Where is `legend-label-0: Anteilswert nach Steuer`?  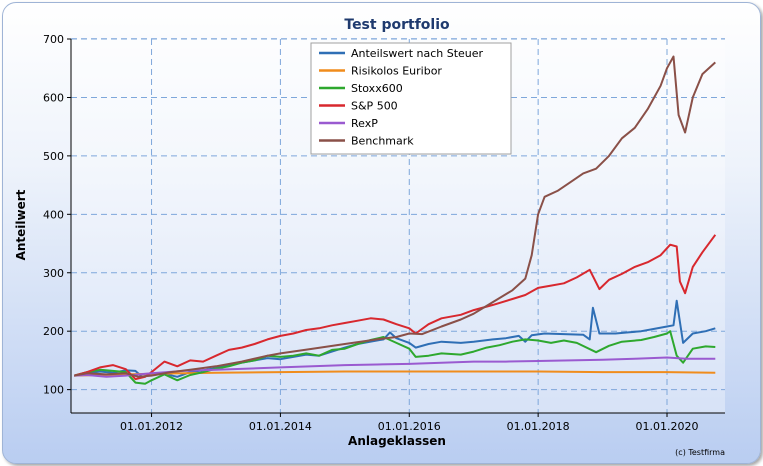 legend-label-0: Anteilswert nach Steuer is located at coordinates (417, 53).